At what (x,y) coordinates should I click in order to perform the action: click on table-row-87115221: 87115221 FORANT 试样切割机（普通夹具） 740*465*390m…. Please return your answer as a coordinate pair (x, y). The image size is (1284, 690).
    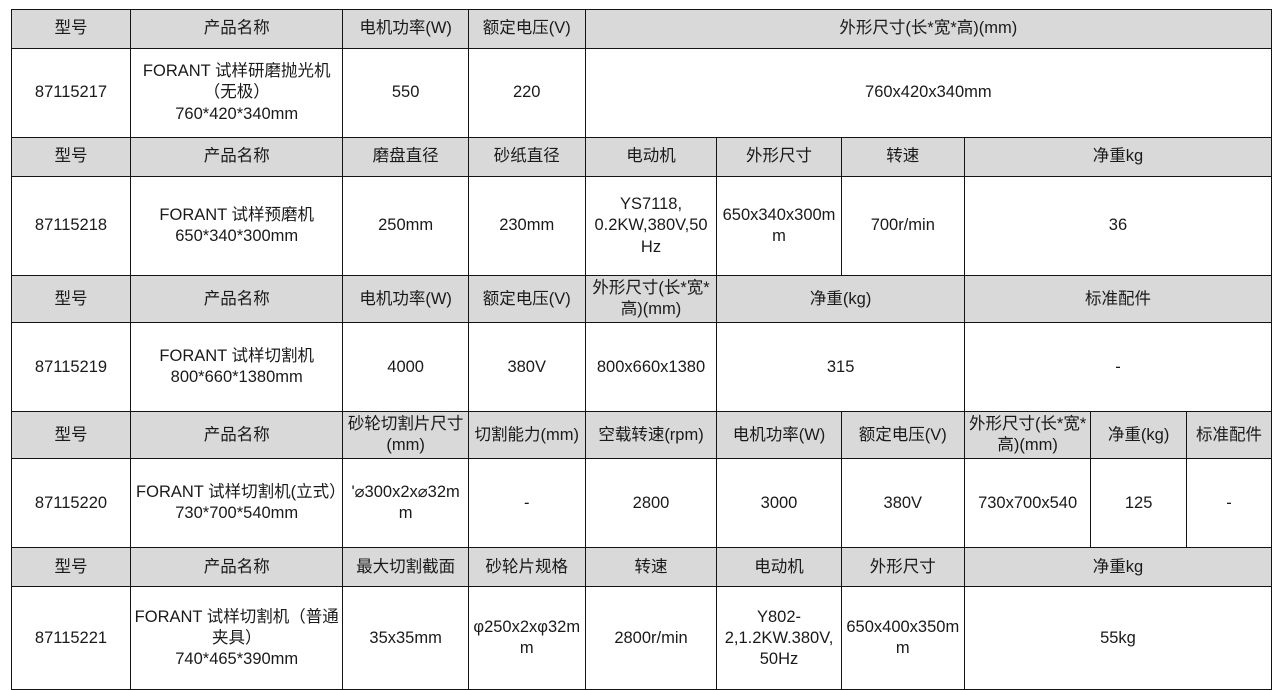
    Looking at the image, I should click on (642, 638).